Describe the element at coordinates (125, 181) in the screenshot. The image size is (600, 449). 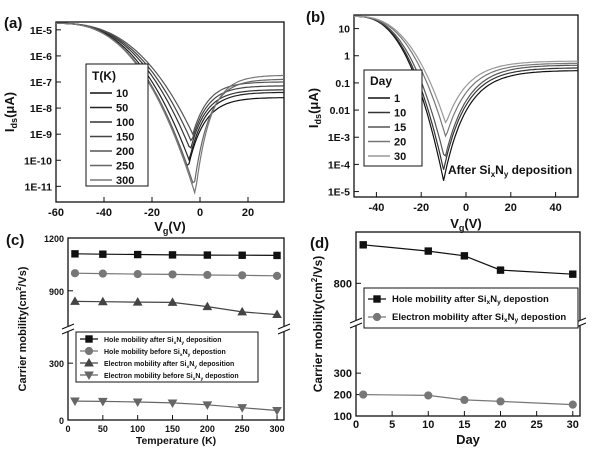
I see `legend-label: 300` at that location.